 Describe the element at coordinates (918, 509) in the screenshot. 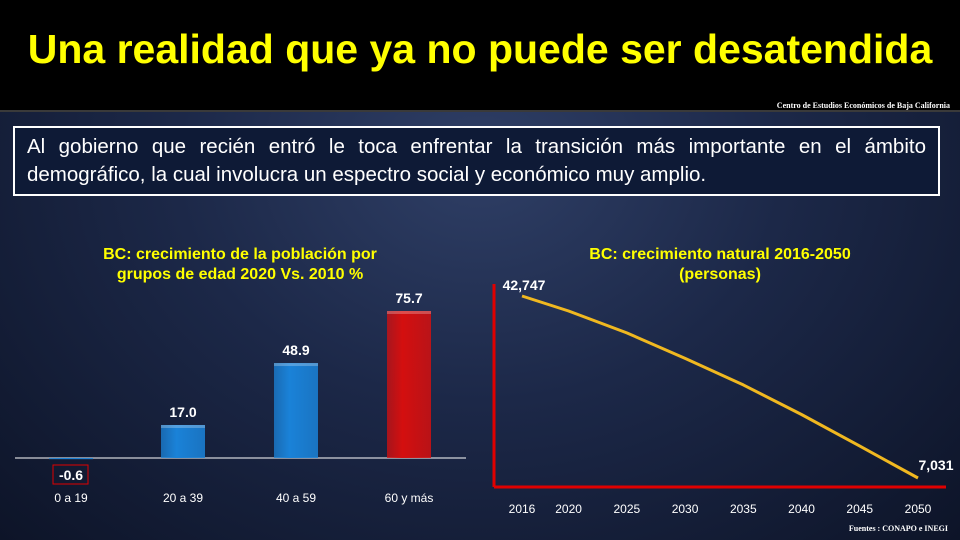

I see `line-x-tick-label-2050: 2050` at that location.